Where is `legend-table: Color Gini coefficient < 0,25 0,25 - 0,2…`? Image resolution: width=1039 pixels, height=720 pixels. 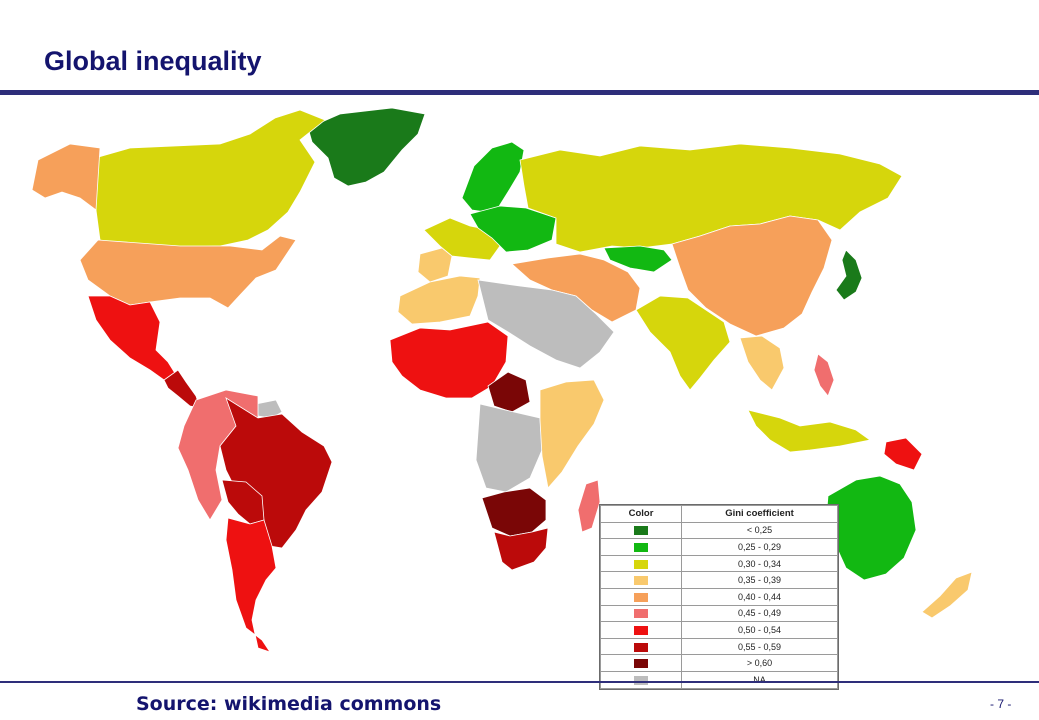 legend-table: Color Gini coefficient < 0,25 0,25 - 0,2… is located at coordinates (719, 597).